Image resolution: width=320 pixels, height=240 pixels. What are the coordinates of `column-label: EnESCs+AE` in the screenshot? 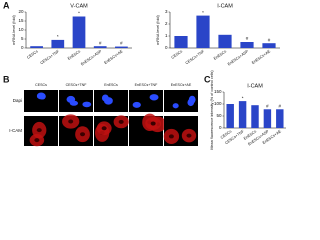 It's located at (181, 85).